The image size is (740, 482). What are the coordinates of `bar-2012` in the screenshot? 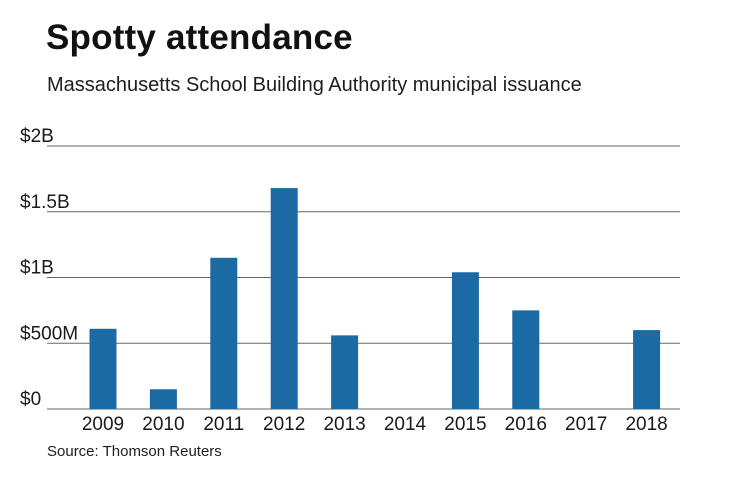 It's located at (284, 298).